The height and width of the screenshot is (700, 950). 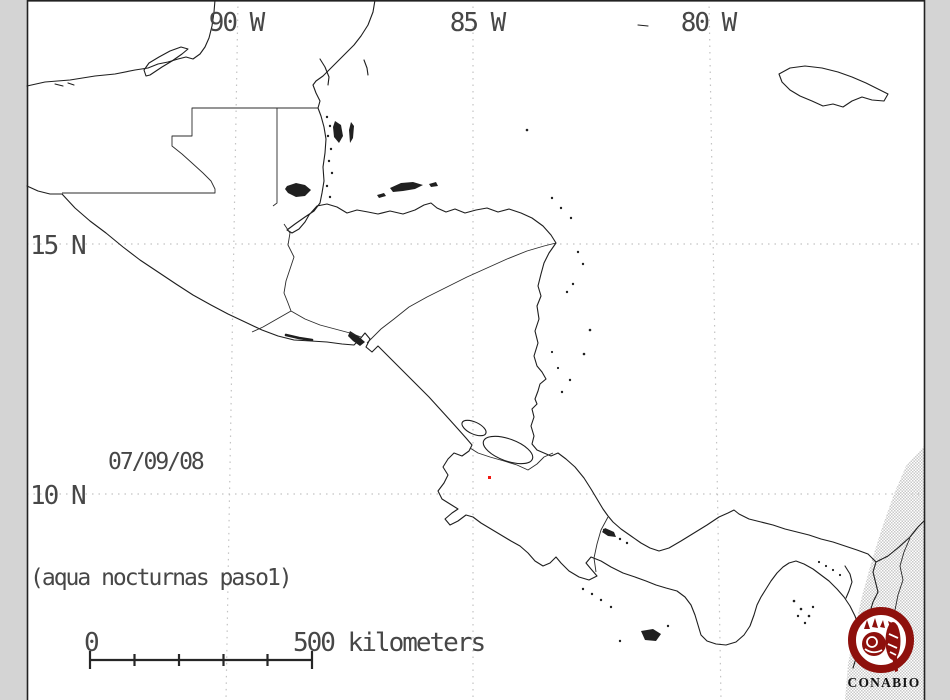 I want to click on longitude-label-80w: 80 W, so click(x=709, y=23).